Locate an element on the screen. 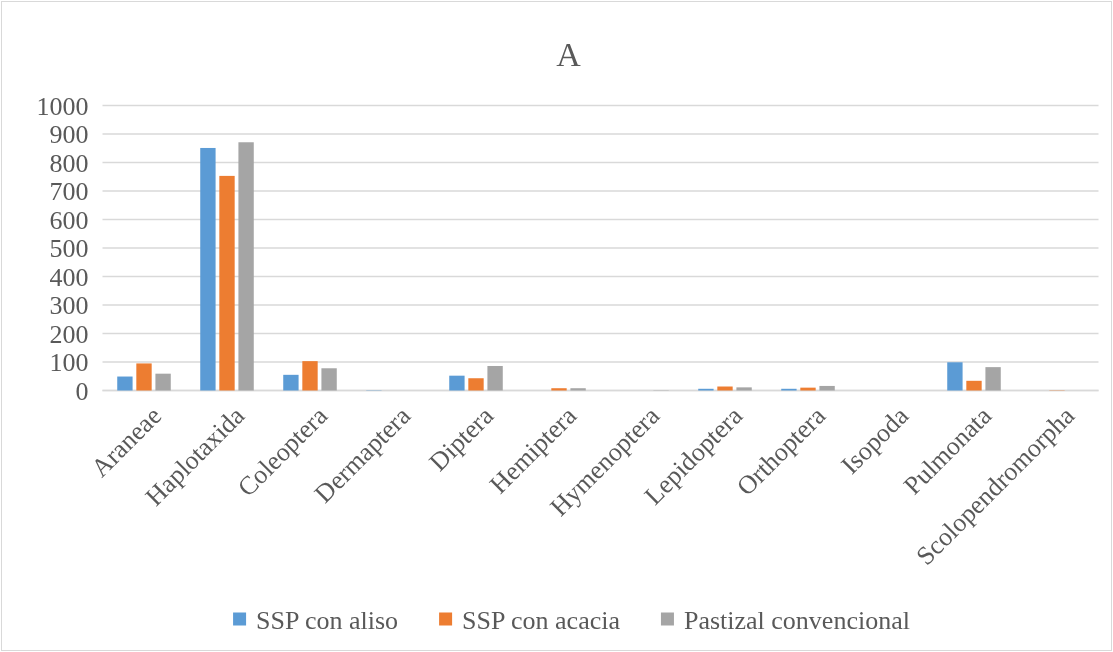  y-tick-label: 300 is located at coordinates (69, 306).